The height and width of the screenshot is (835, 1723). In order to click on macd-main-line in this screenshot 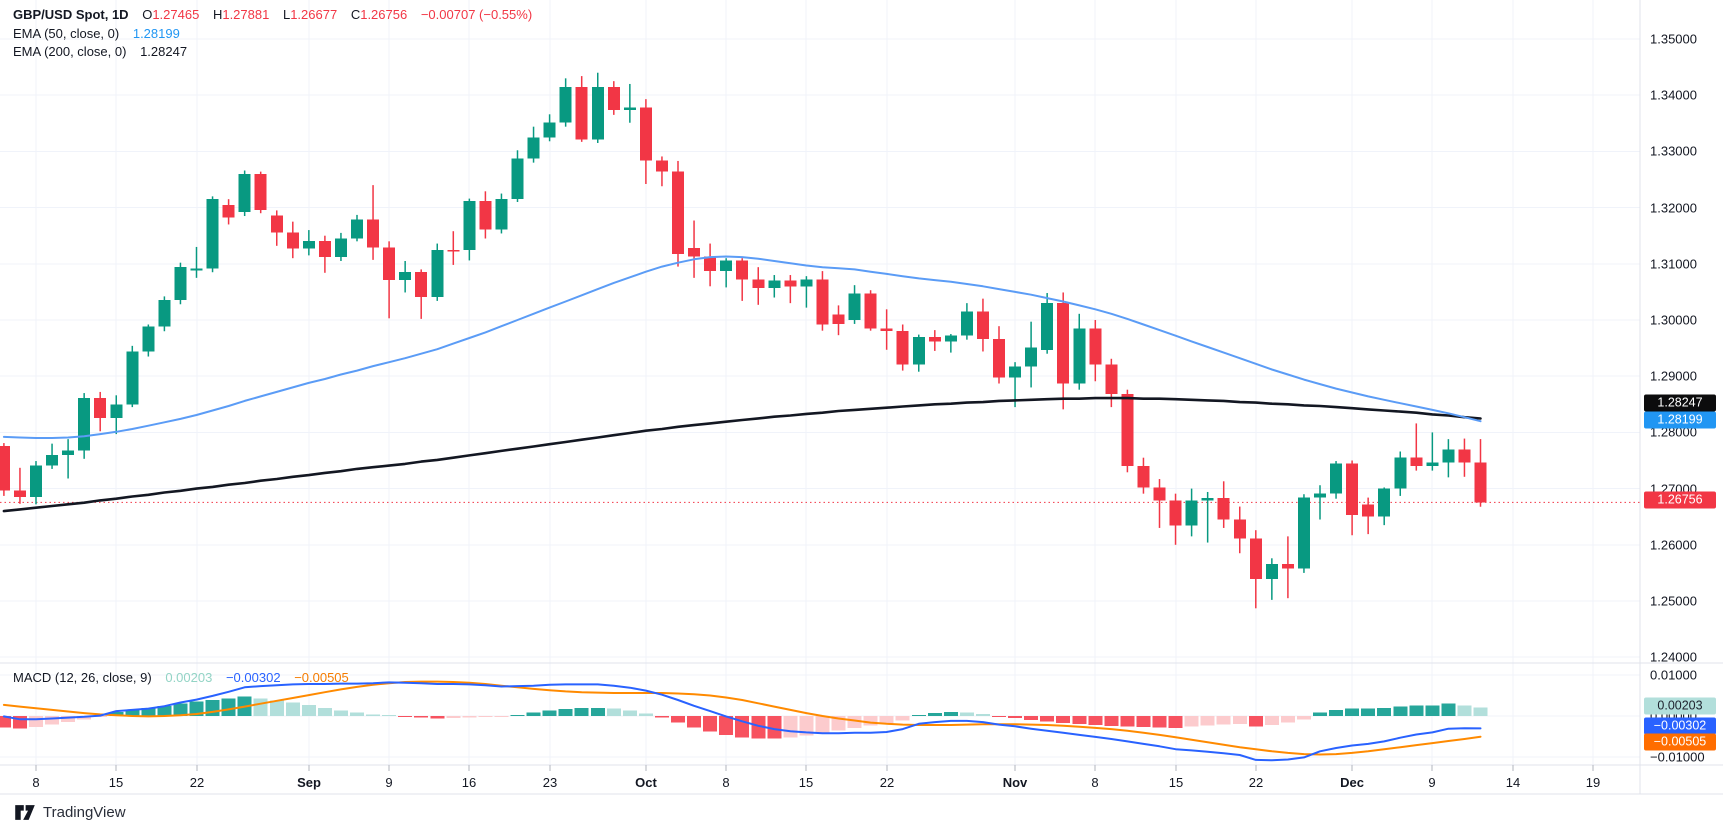, I will do `click(742, 721)`.